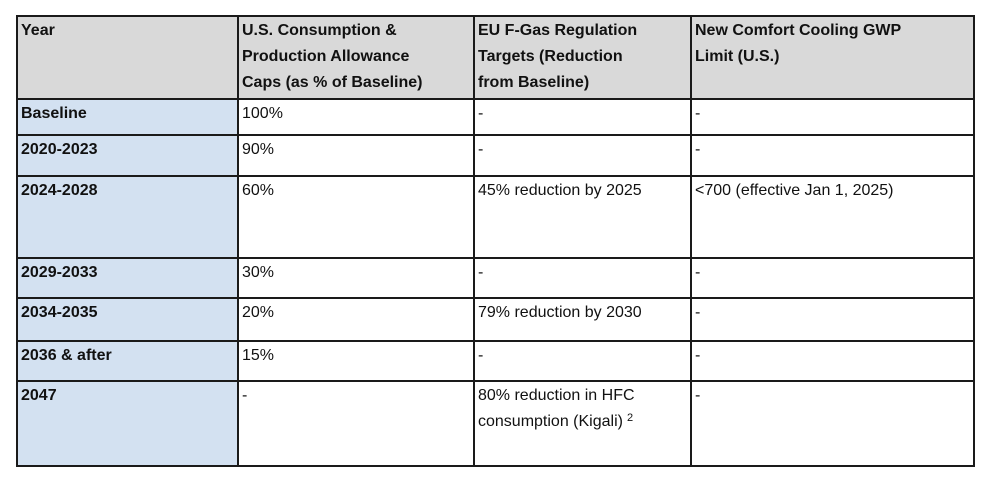 The width and height of the screenshot is (1000, 499). Describe the element at coordinates (127, 361) in the screenshot. I see `year-cell: 2036 & after` at that location.